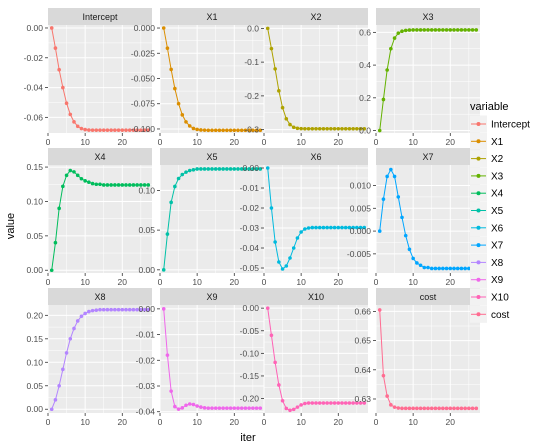 The width and height of the screenshot is (540, 448). What do you see at coordinates (487, 176) in the screenshot?
I see `legend-item: X3` at bounding box center [487, 176].